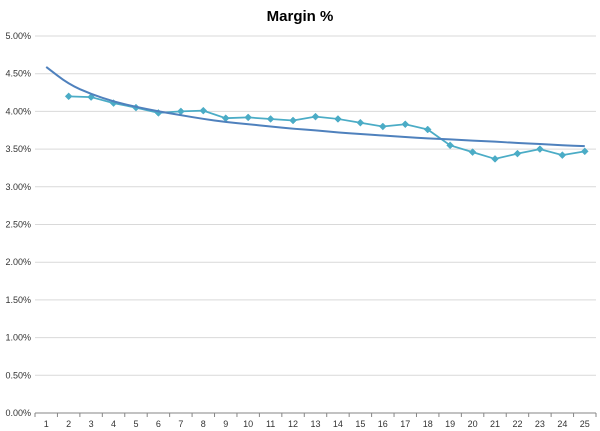  Describe the element at coordinates (360, 424) in the screenshot. I see `x-tick-label: 15` at that location.